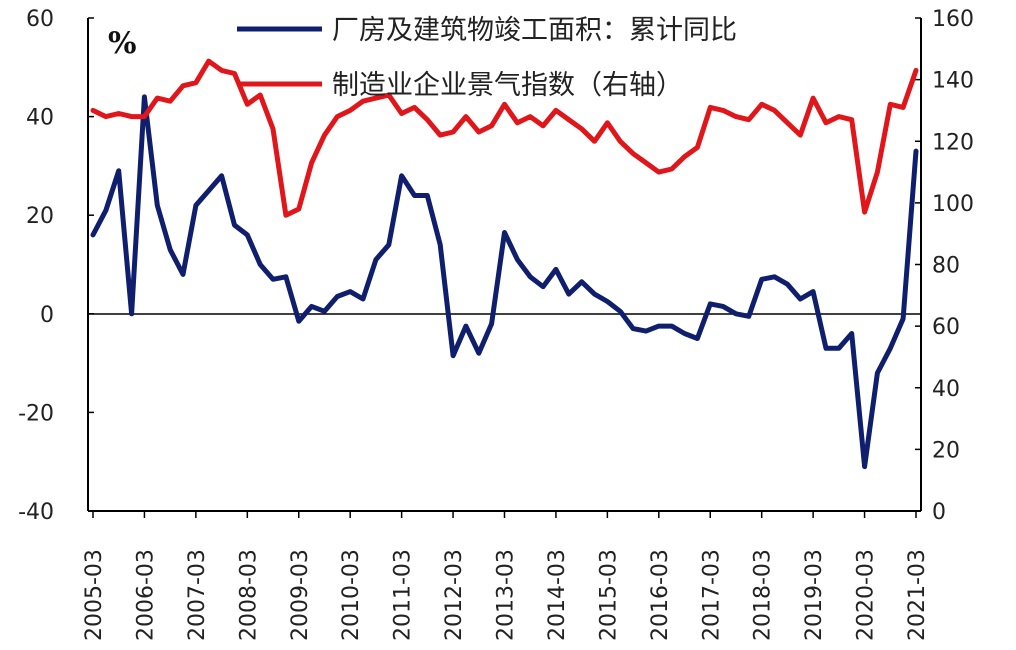  What do you see at coordinates (953, 19) in the screenshot?
I see `right-tick-label: 160` at bounding box center [953, 19].